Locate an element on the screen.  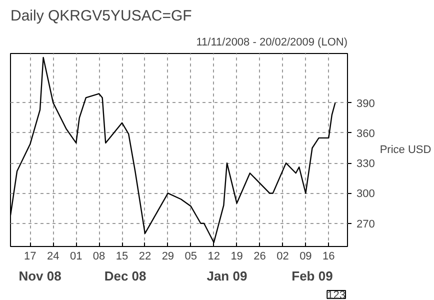
x-tick-label: 26 is located at coordinates (260, 256).